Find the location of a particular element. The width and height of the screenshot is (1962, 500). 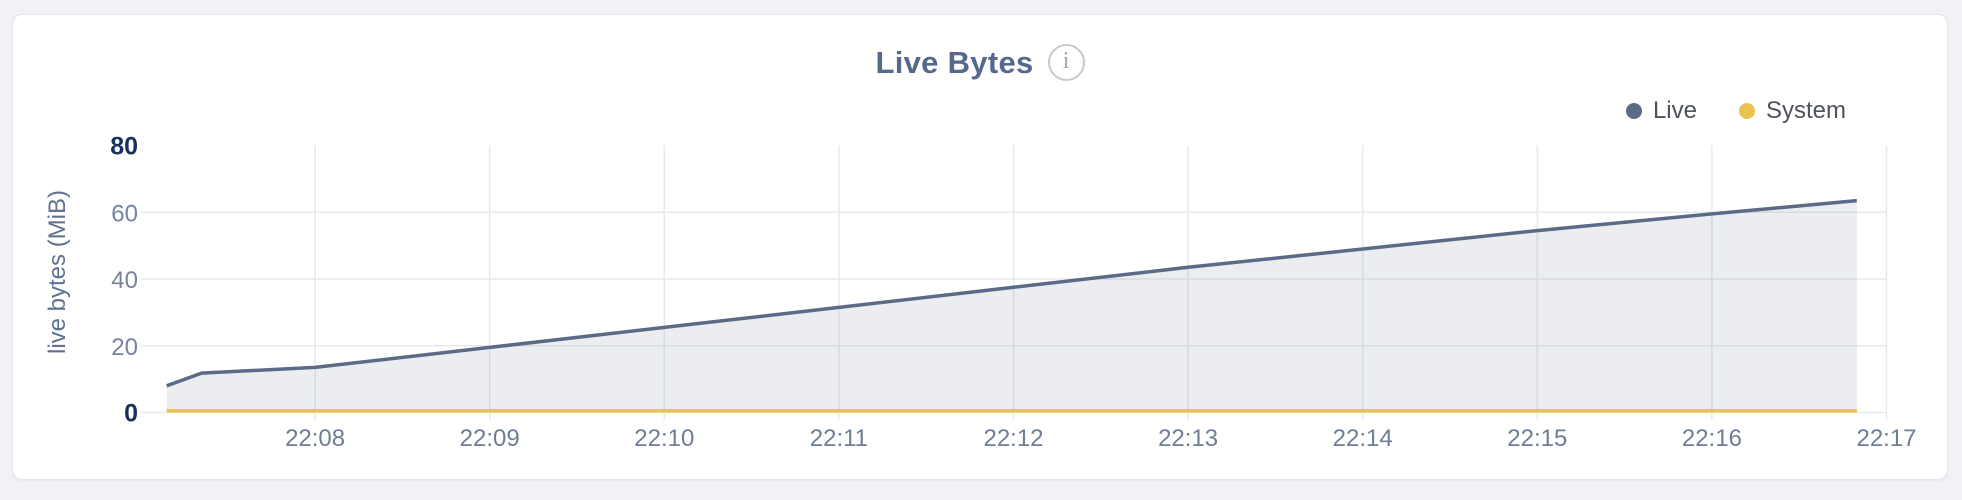

x-tick-label: 22:15 is located at coordinates (1537, 438).